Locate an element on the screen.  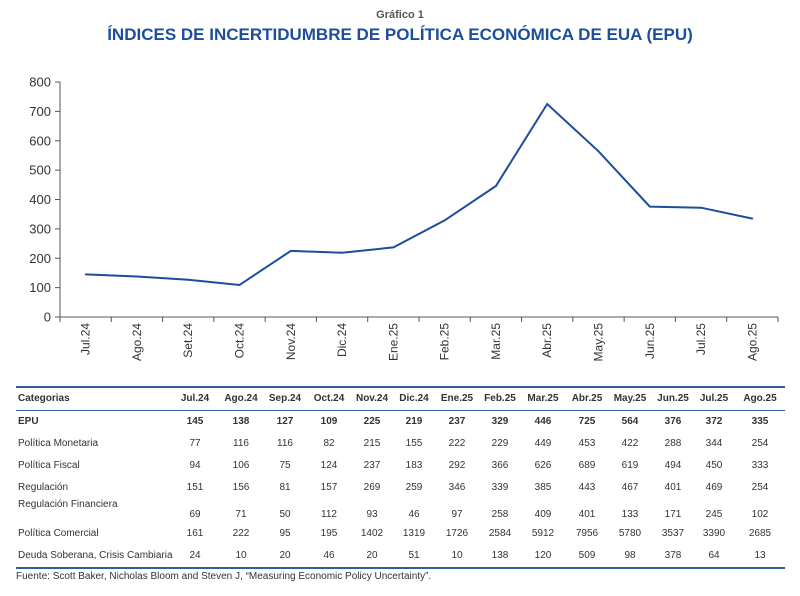
y-tick-label: 0 is located at coordinates (47, 317).